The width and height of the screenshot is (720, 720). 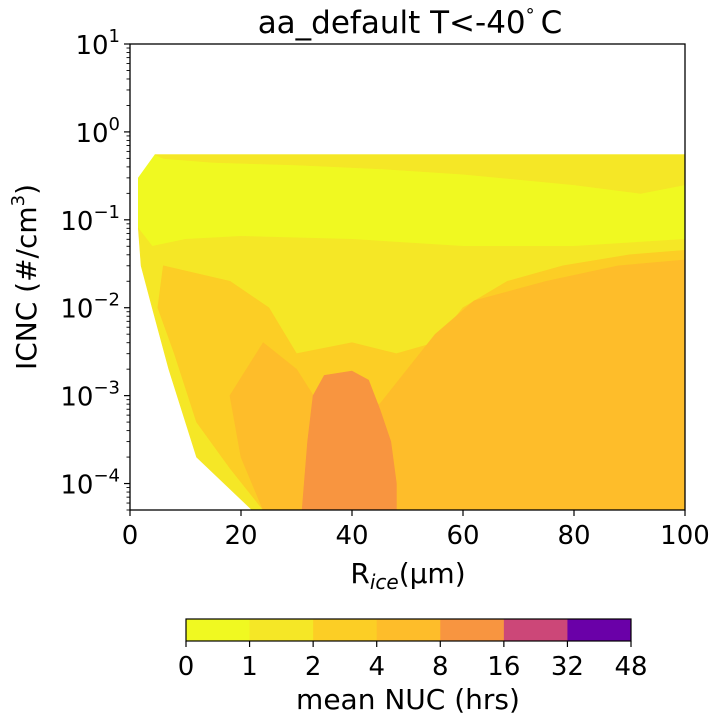 What do you see at coordinates (90, 219) in the screenshot?
I see `y-tick-label: 10⁻¹` at bounding box center [90, 219].